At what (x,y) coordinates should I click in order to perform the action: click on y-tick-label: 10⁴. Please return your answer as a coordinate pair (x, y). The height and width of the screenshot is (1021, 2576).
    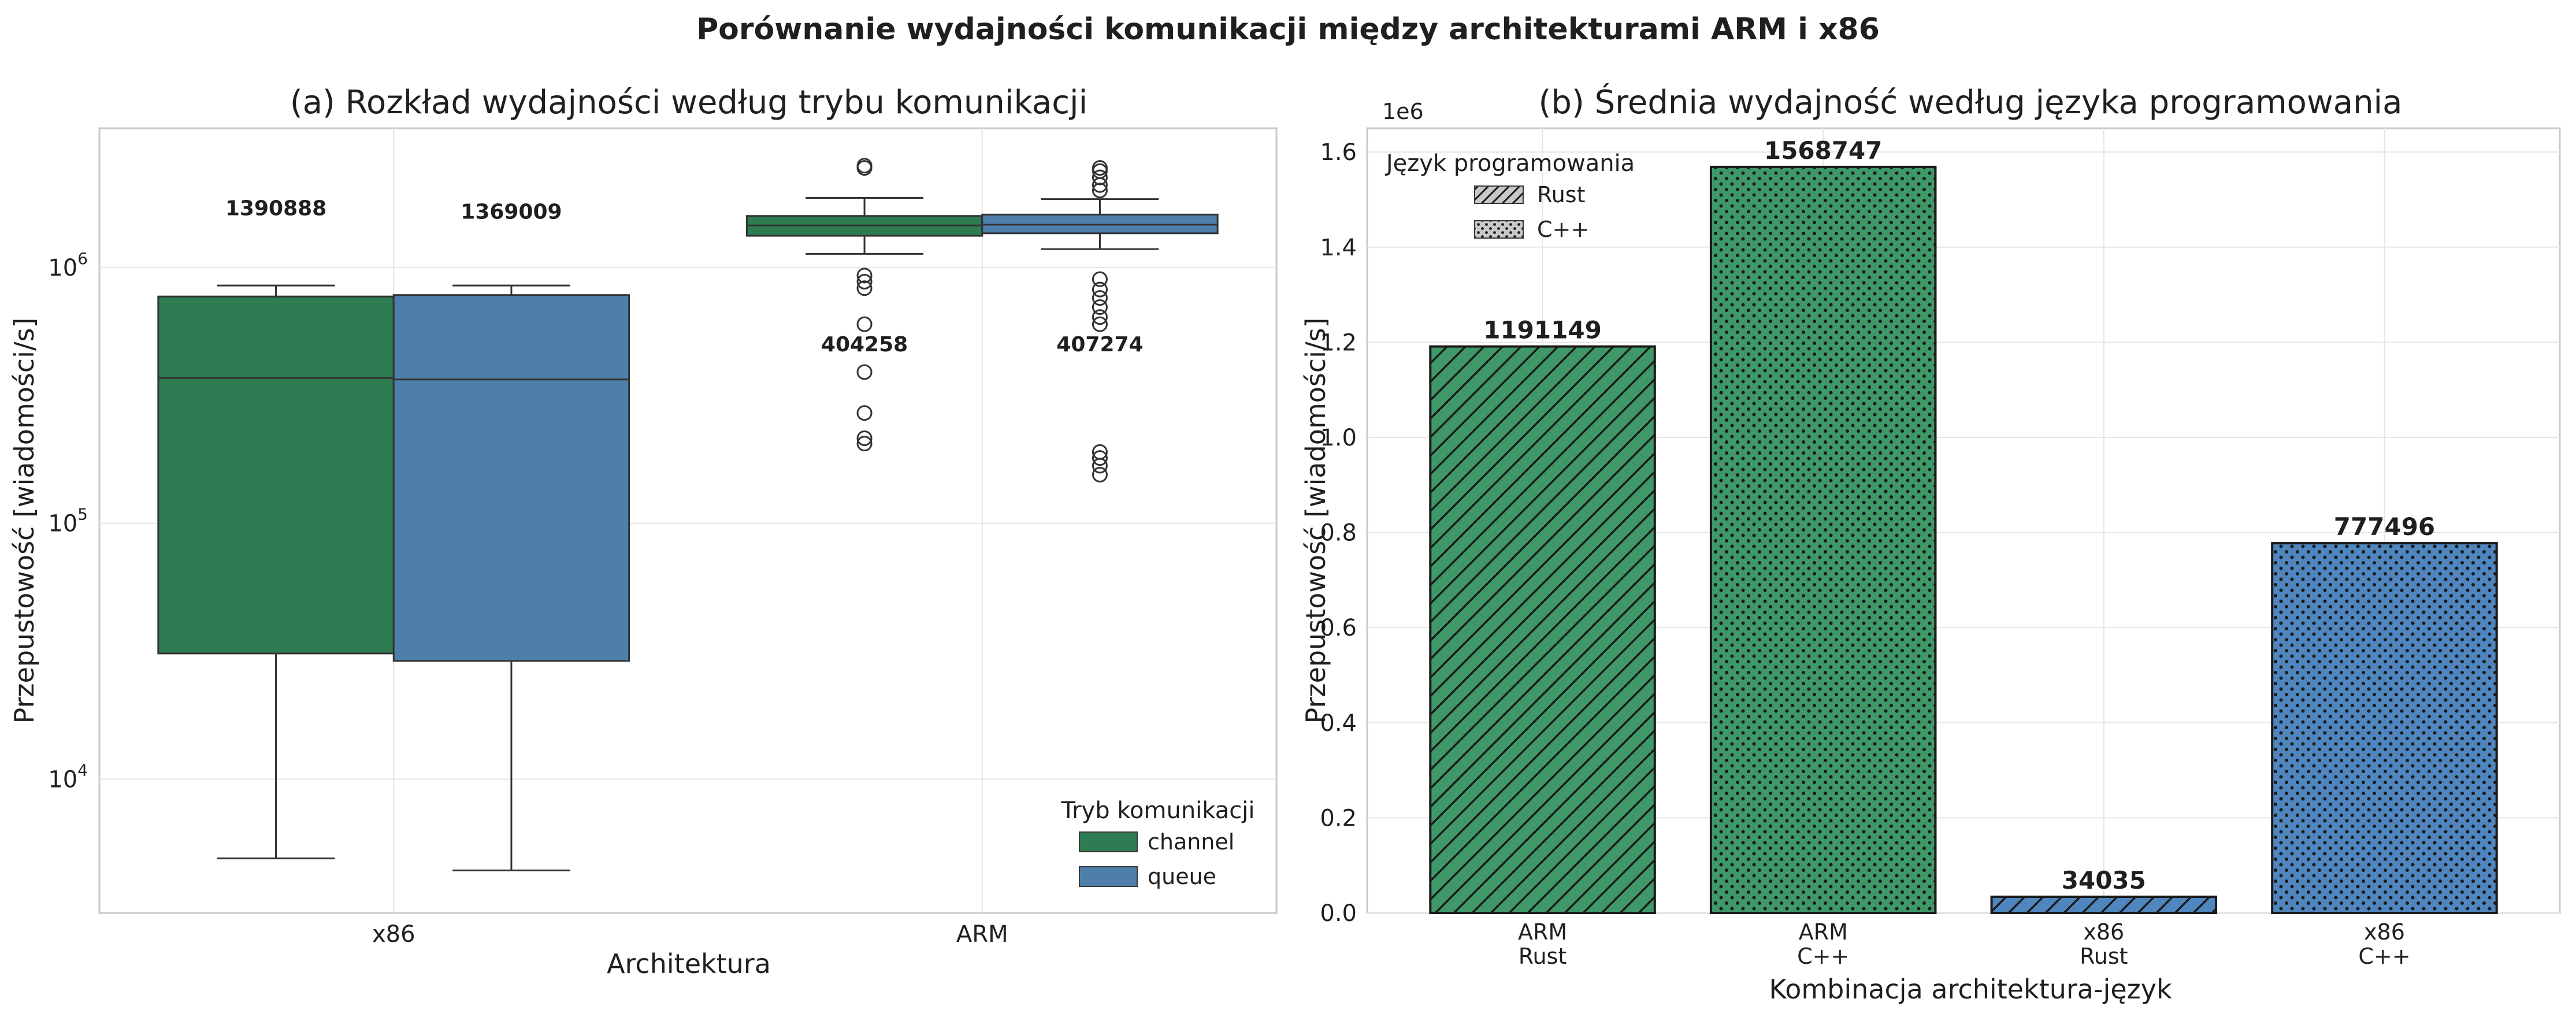
    Looking at the image, I should click on (68, 776).